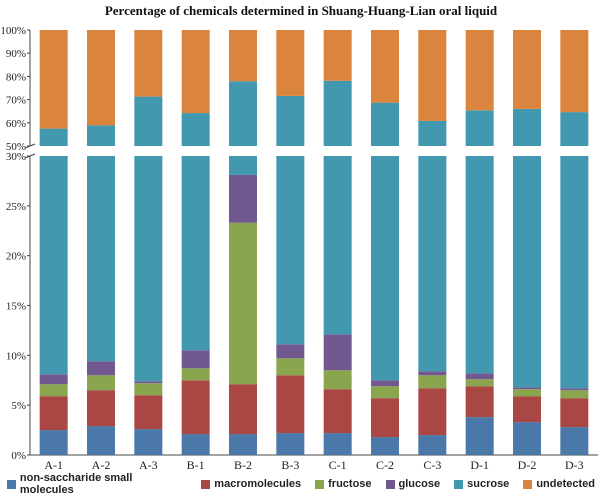 The height and width of the screenshot is (496, 602). Describe the element at coordinates (527, 465) in the screenshot. I see `x-tick-label: D-2` at that location.